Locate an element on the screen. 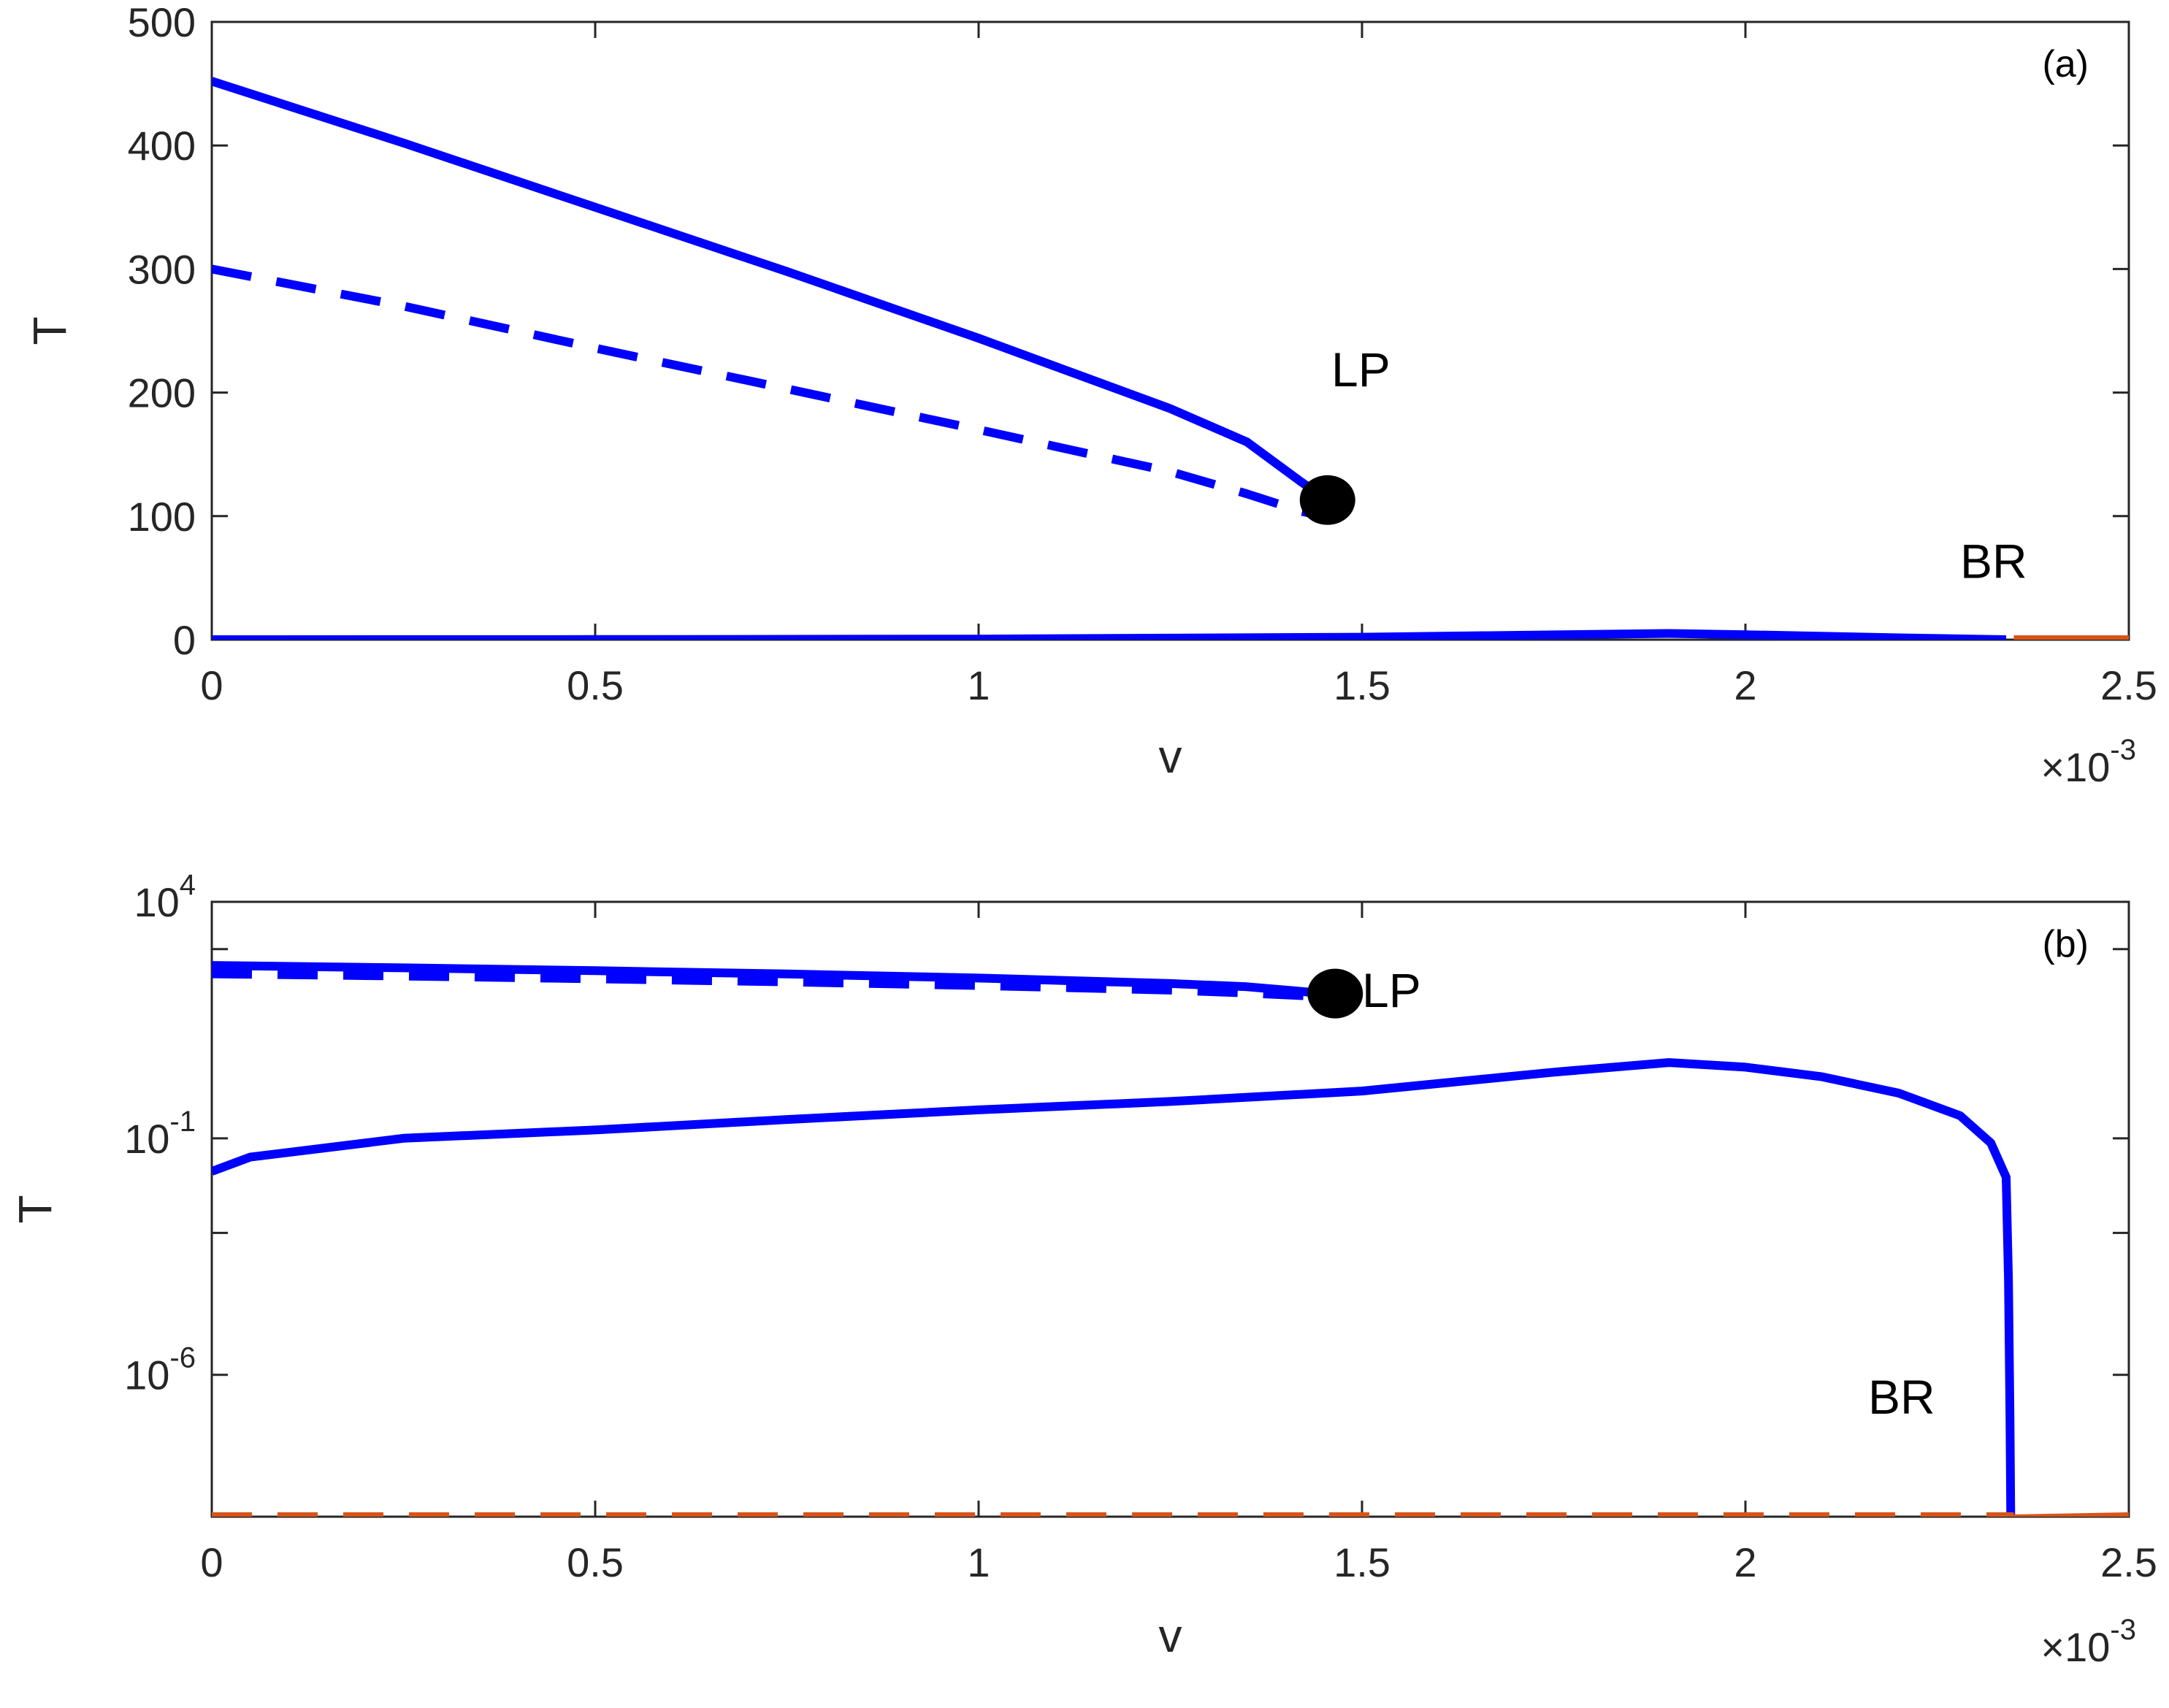 Image resolution: width=2169 pixels, height=1708 pixels. y-tick-label: 200 is located at coordinates (162, 393).